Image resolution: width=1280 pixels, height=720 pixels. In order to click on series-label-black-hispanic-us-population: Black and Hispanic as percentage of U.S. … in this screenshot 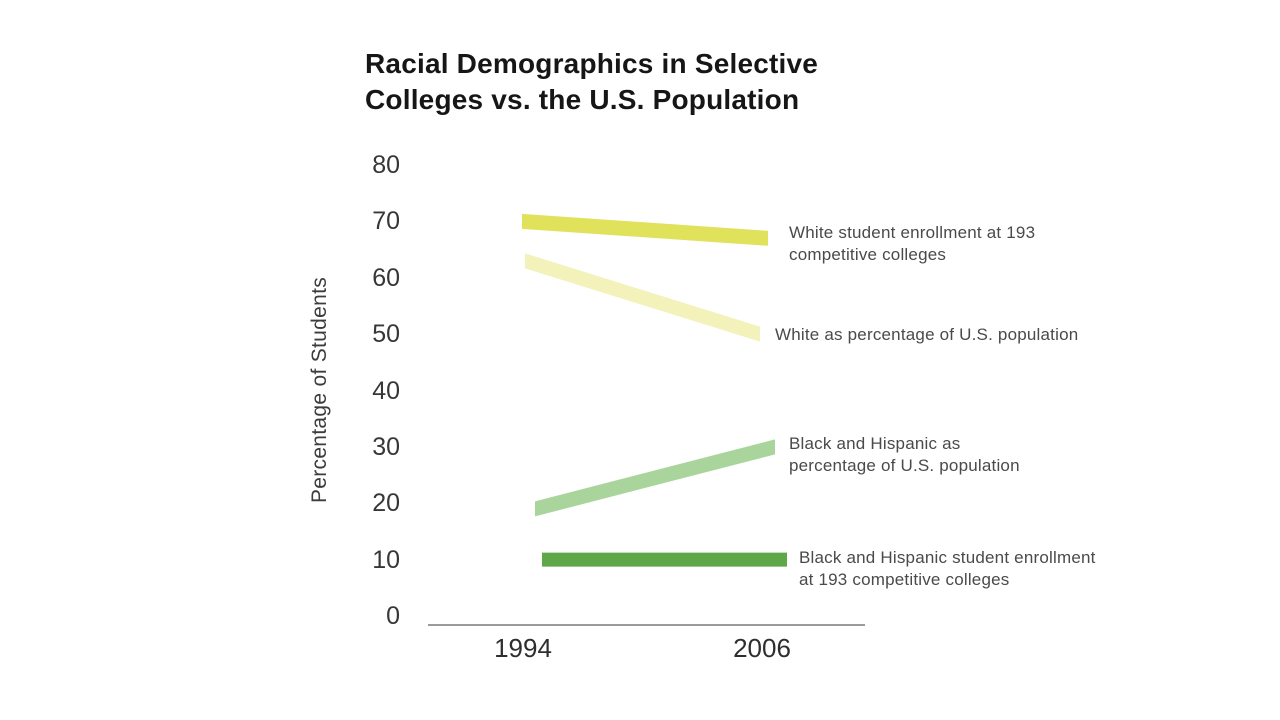, I will do `click(904, 454)`.